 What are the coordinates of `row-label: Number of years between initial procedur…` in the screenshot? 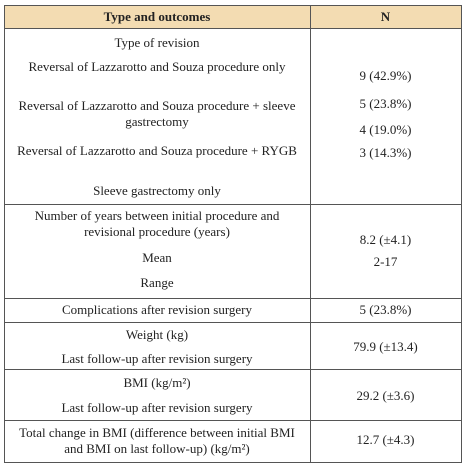 It's located at (157, 223).